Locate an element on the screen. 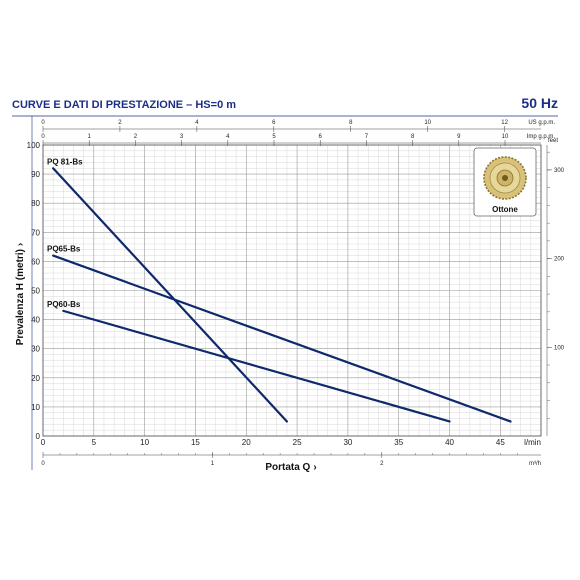 The width and height of the screenshot is (580, 580). us-gpm-tick-label: 4 is located at coordinates (197, 123).